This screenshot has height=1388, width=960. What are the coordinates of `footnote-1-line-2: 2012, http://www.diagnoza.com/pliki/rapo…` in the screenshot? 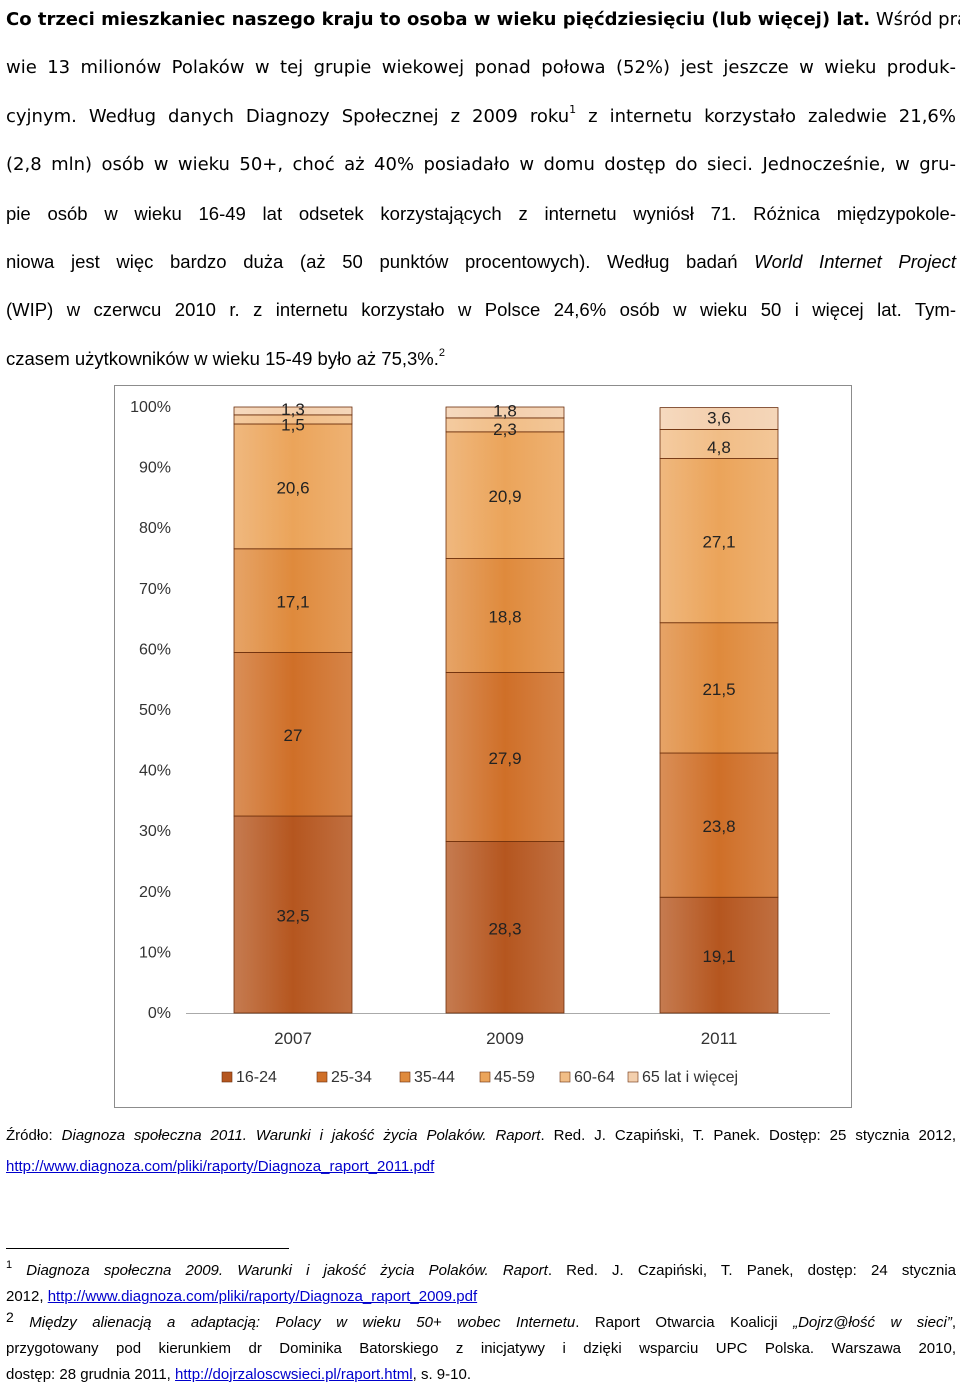 It's located at (242, 1296).